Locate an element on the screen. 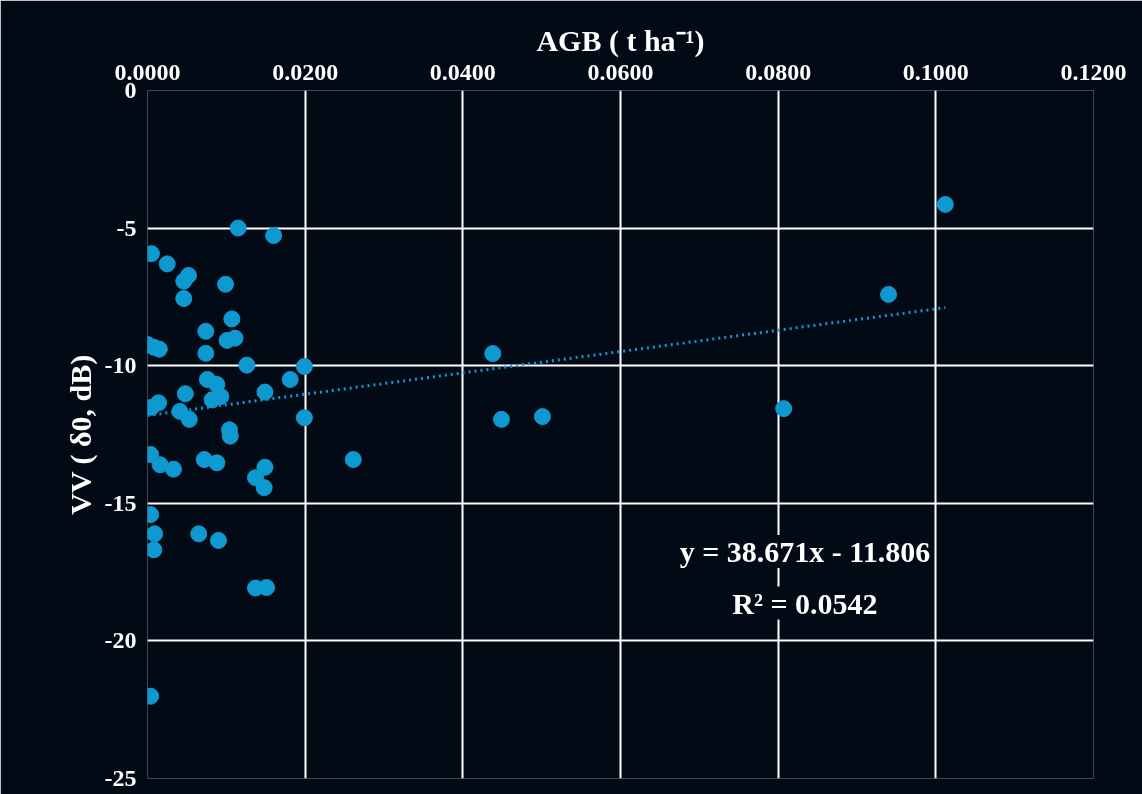 The height and width of the screenshot is (794, 1142). annotation: y = 38.671x - 11.806 is located at coordinates (805, 551).